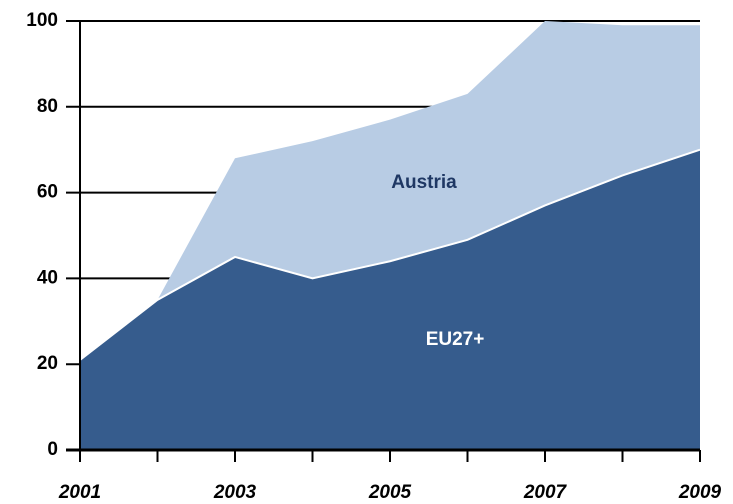 Image resolution: width=733 pixels, height=504 pixels. I want to click on y-tick-label: 60, so click(47, 192).